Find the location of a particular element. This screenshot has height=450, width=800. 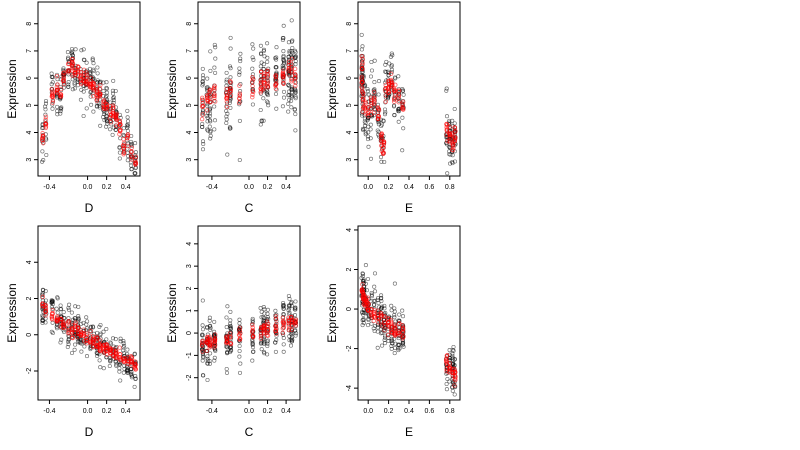

scatter-panel-6: 0.0 0.2 0.4 0.6 0.8 -4 -2 0 2 4 E Expression is located at coordinates (393, 332).